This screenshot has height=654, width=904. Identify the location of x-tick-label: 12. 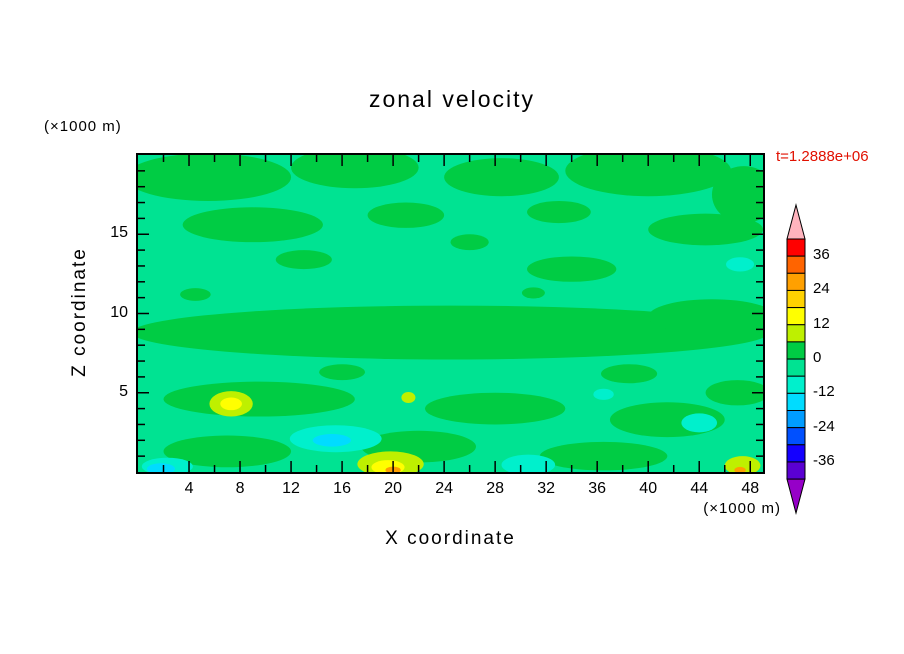
(291, 488).